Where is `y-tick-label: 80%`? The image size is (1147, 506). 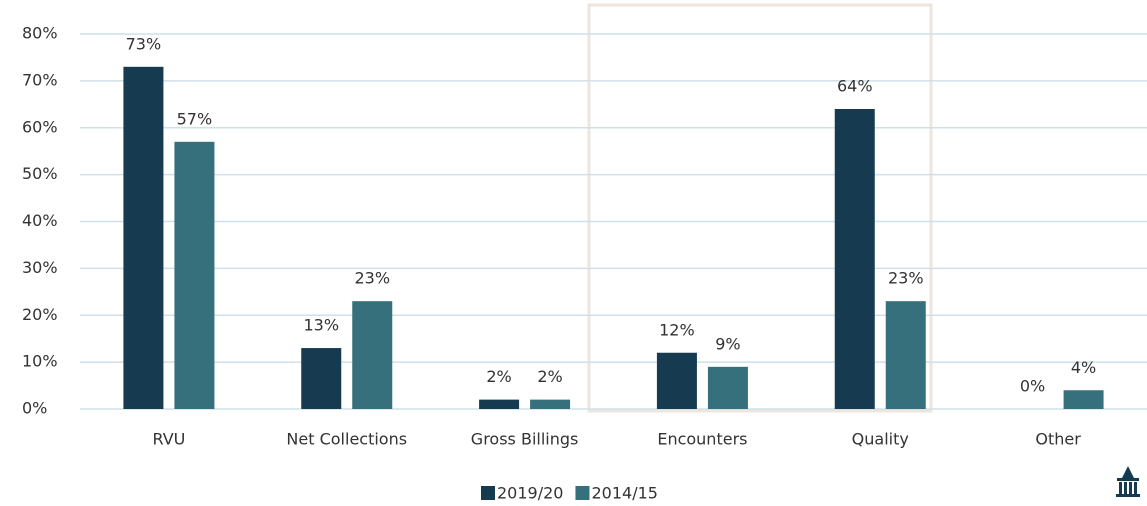
y-tick-label: 80% is located at coordinates (40, 33).